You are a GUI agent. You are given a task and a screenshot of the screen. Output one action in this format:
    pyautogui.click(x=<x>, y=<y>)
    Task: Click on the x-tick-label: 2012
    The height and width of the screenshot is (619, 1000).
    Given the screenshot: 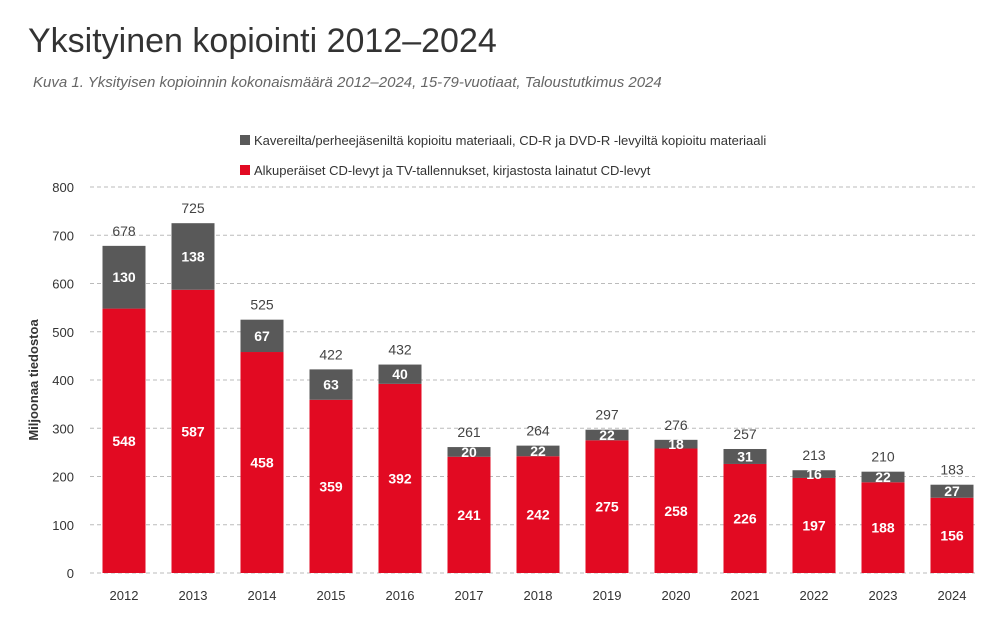 What is the action you would take?
    pyautogui.click(x=124, y=595)
    